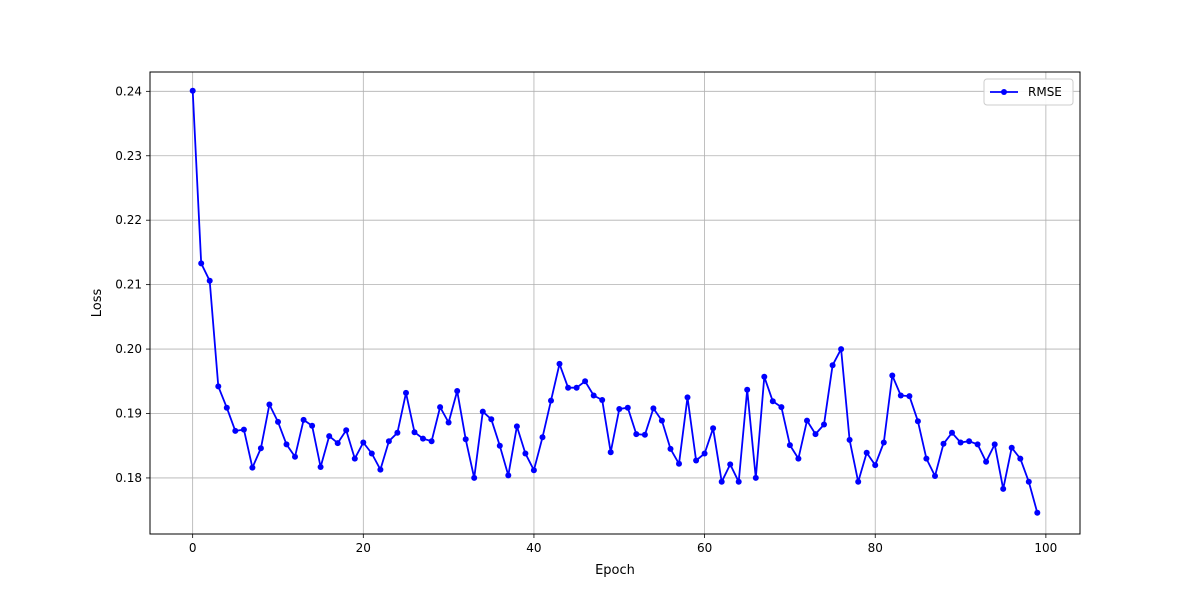  I want to click on x-tick-label: 0, so click(193, 548).